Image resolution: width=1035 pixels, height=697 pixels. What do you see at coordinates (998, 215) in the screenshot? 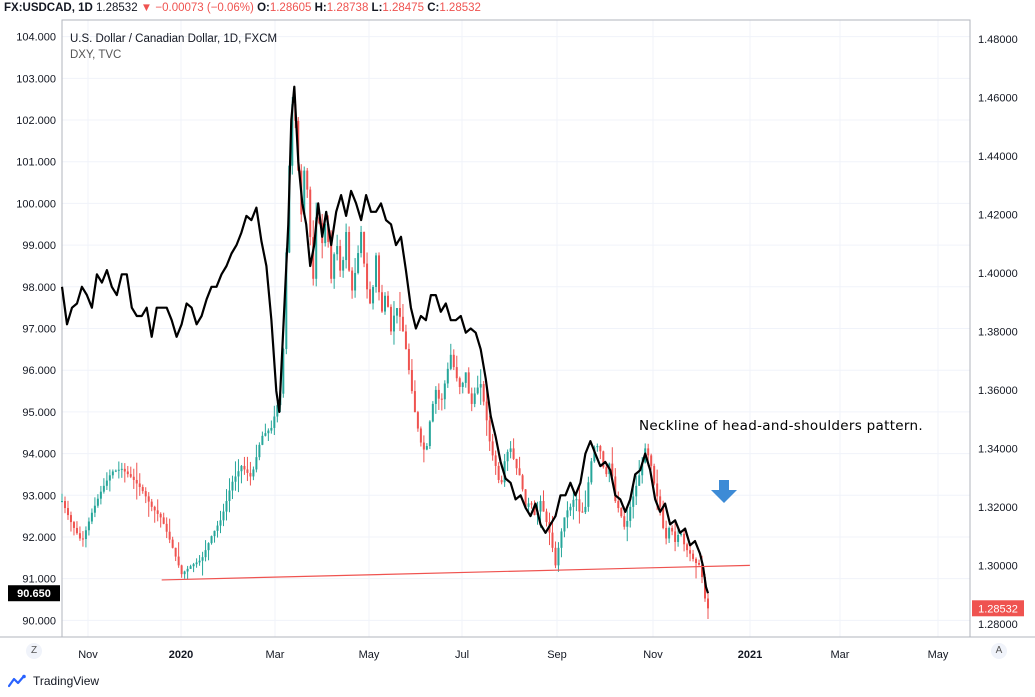
I see `right-axis-tick-label: 1.42000` at bounding box center [998, 215].